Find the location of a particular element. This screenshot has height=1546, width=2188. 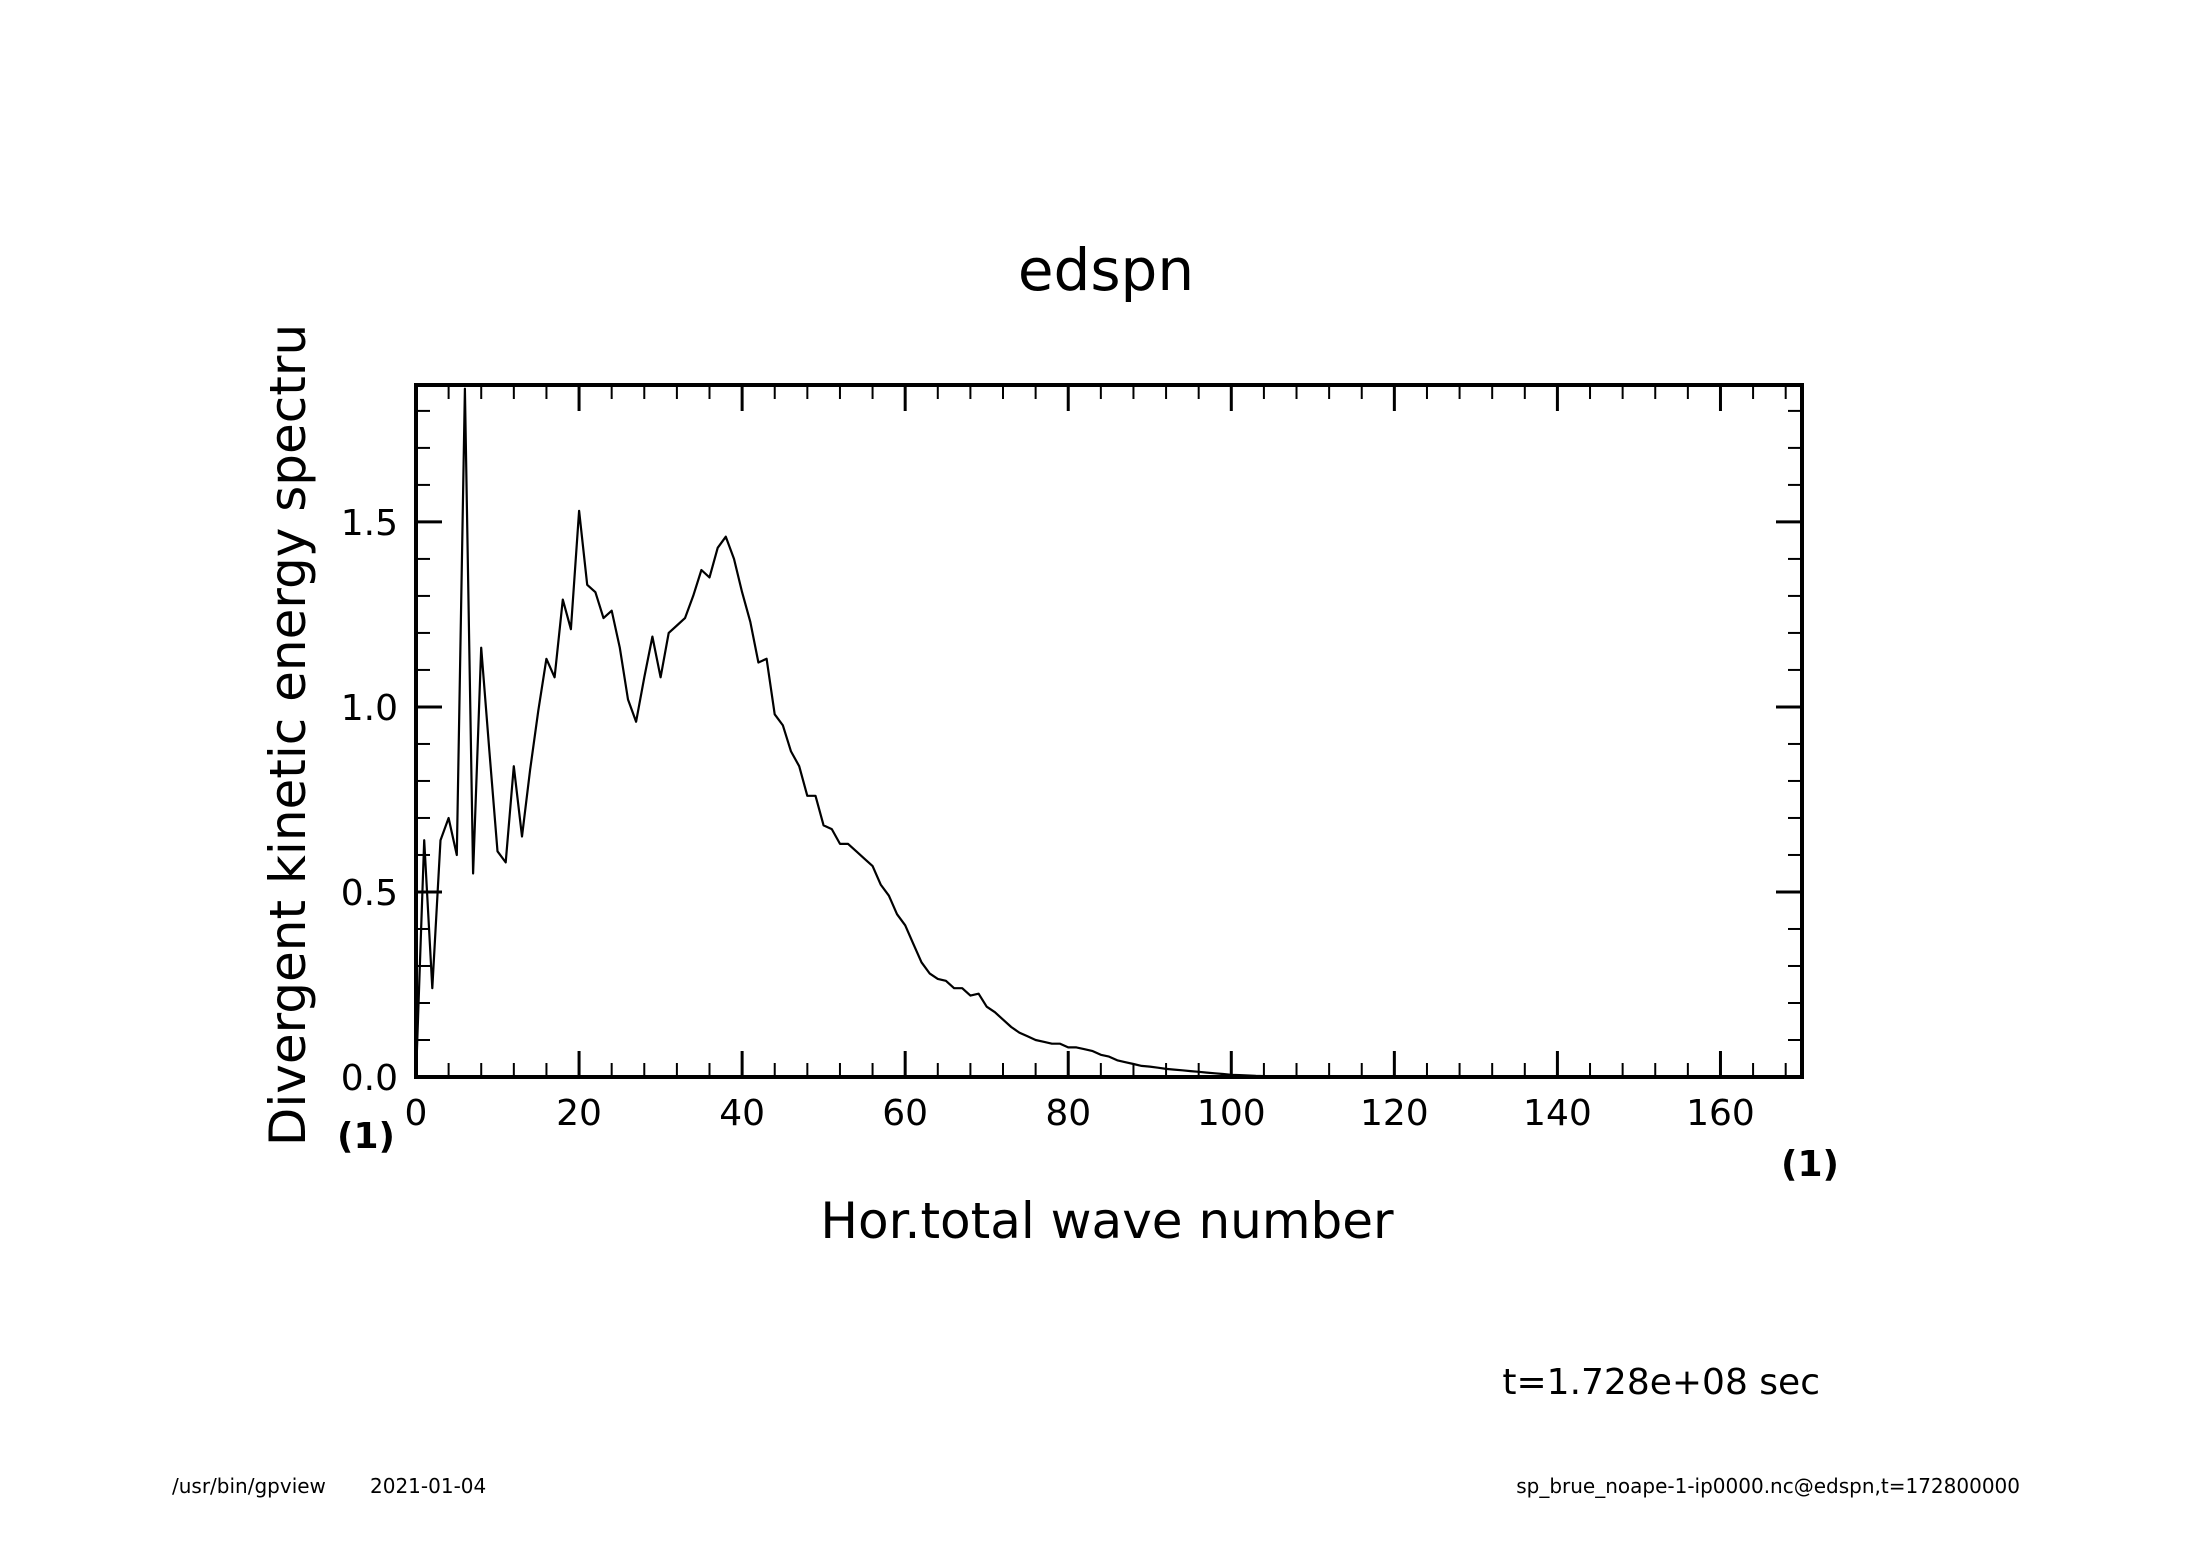

x-tick-label: 120 is located at coordinates (1394, 1113).